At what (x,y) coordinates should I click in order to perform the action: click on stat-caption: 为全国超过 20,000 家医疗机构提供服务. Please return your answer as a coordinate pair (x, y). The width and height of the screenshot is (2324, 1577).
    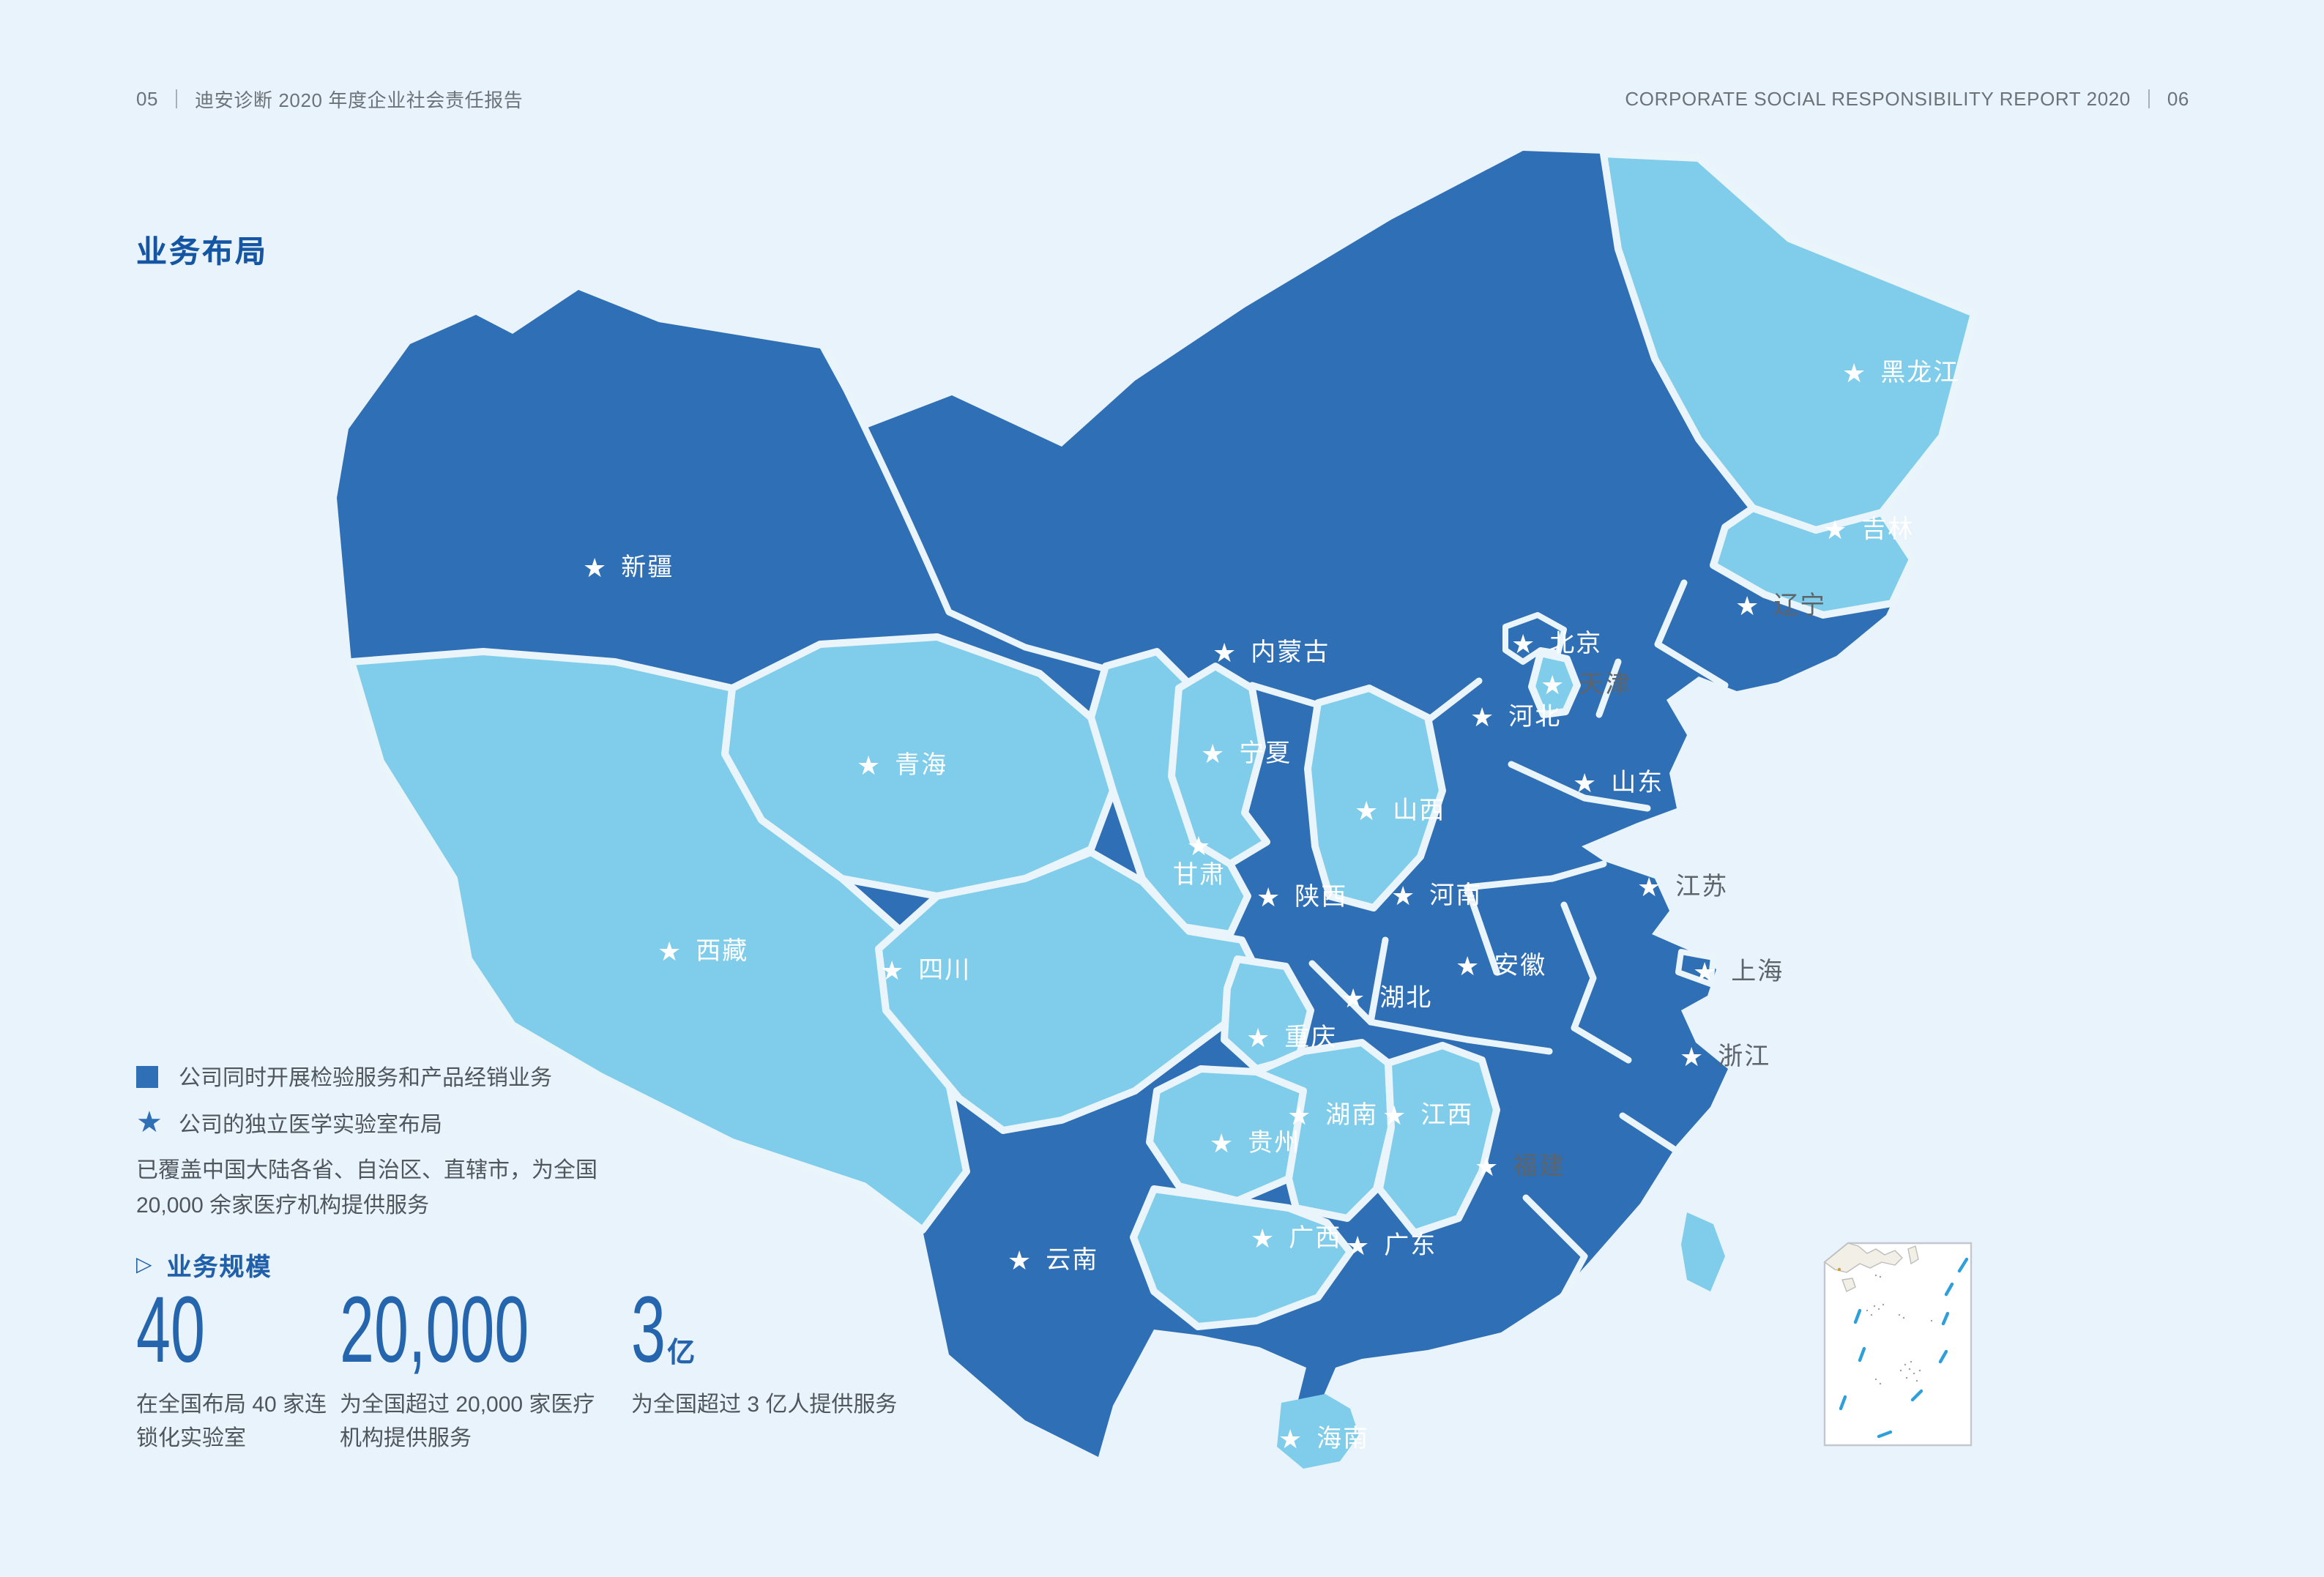
    Looking at the image, I should click on (467, 1422).